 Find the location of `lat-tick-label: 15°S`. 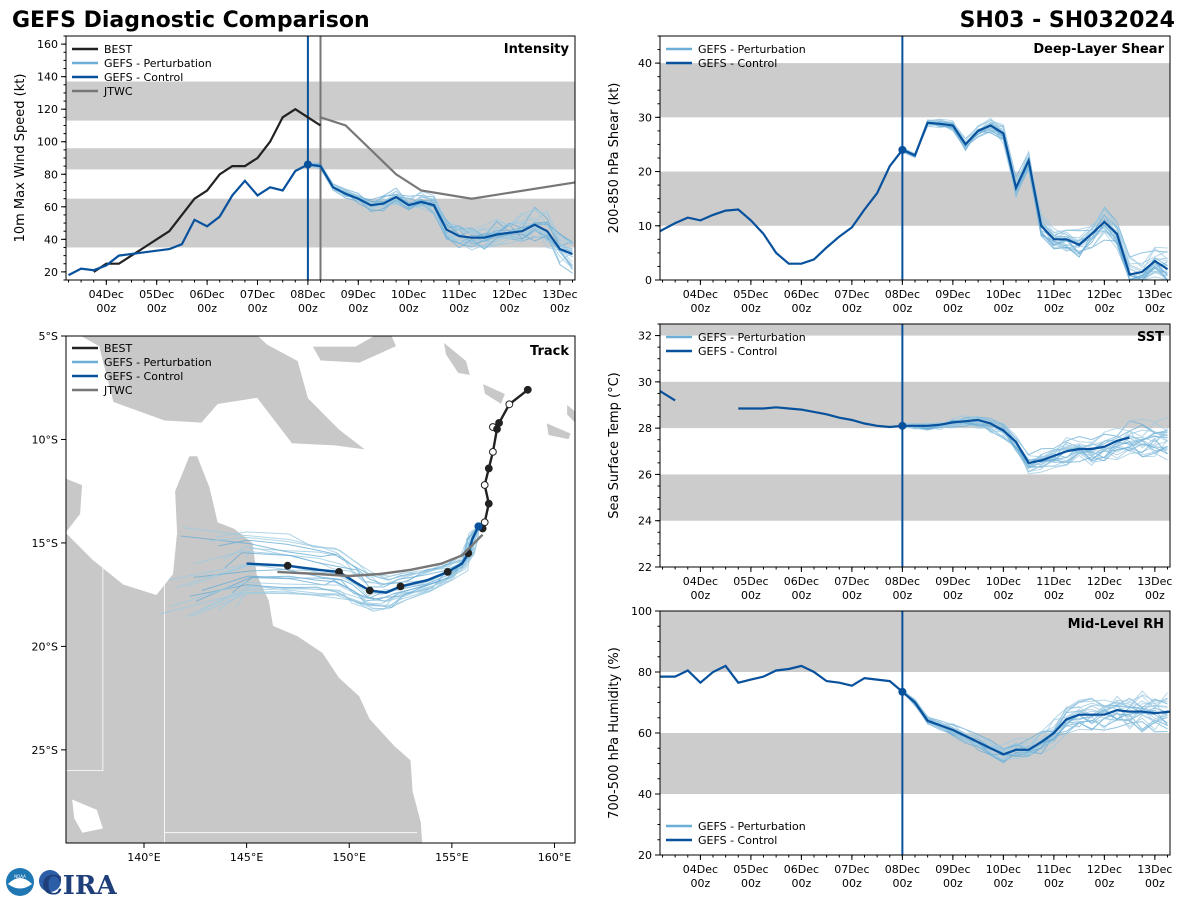

lat-tick-label: 15°S is located at coordinates (45, 543).